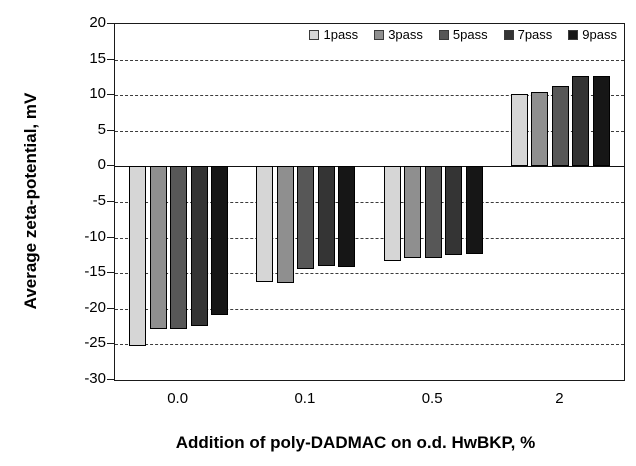  Describe the element at coordinates (599, 34) in the screenshot. I see `legend-label-9pass: 9pass` at that location.